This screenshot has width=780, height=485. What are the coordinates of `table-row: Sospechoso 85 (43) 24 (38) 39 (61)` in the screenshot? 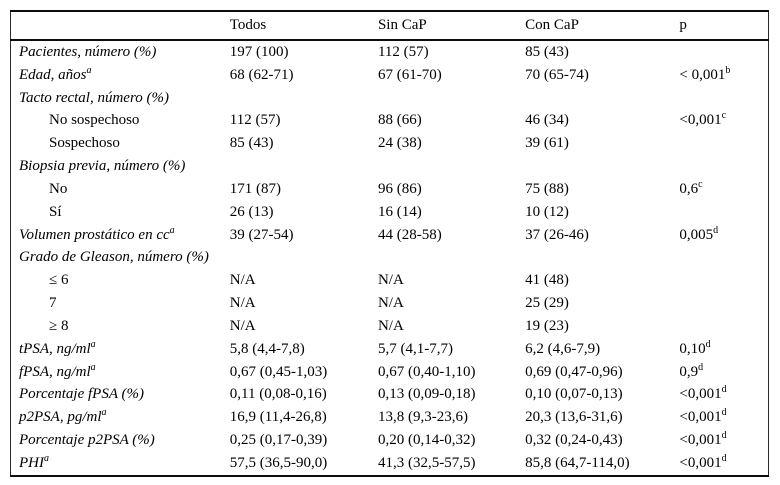 It's located at (390, 143).